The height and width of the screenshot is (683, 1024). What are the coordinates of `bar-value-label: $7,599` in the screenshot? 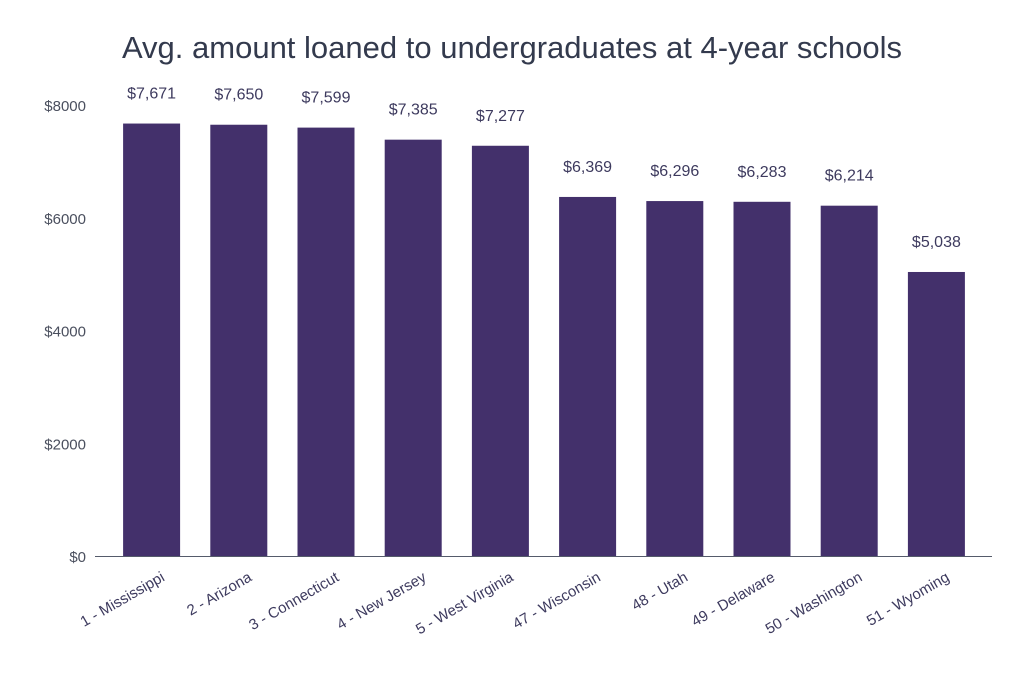 It's located at (326, 98).